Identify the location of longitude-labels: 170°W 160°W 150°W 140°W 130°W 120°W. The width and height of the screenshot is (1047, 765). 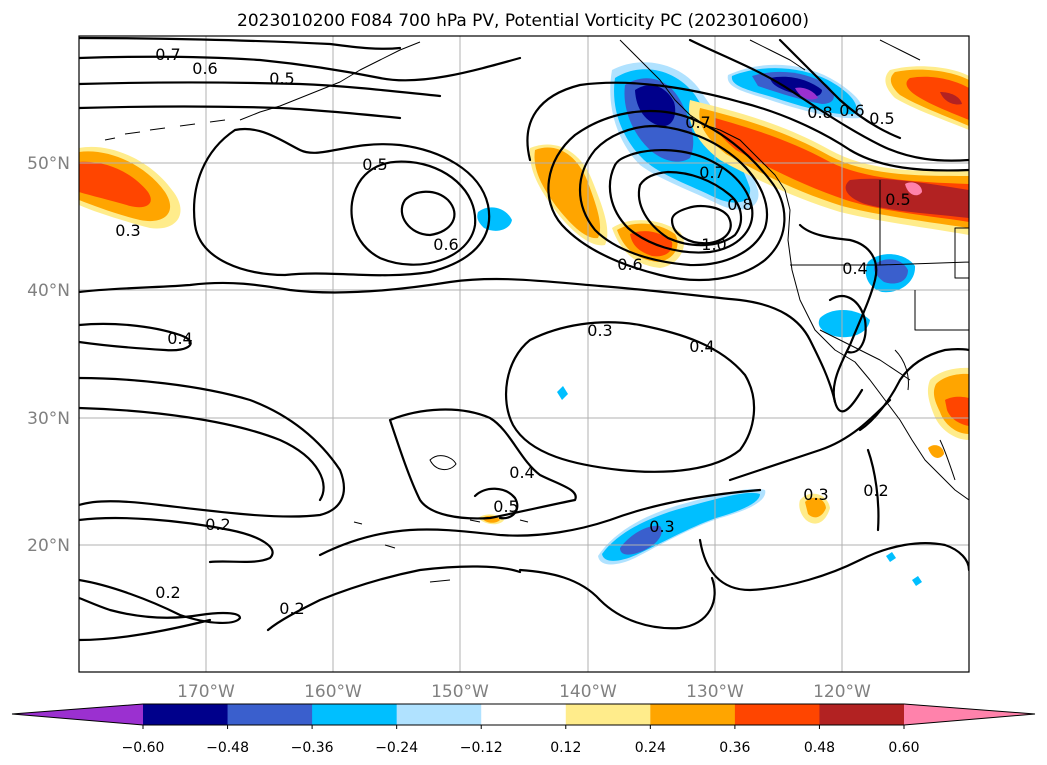
(524, 692).